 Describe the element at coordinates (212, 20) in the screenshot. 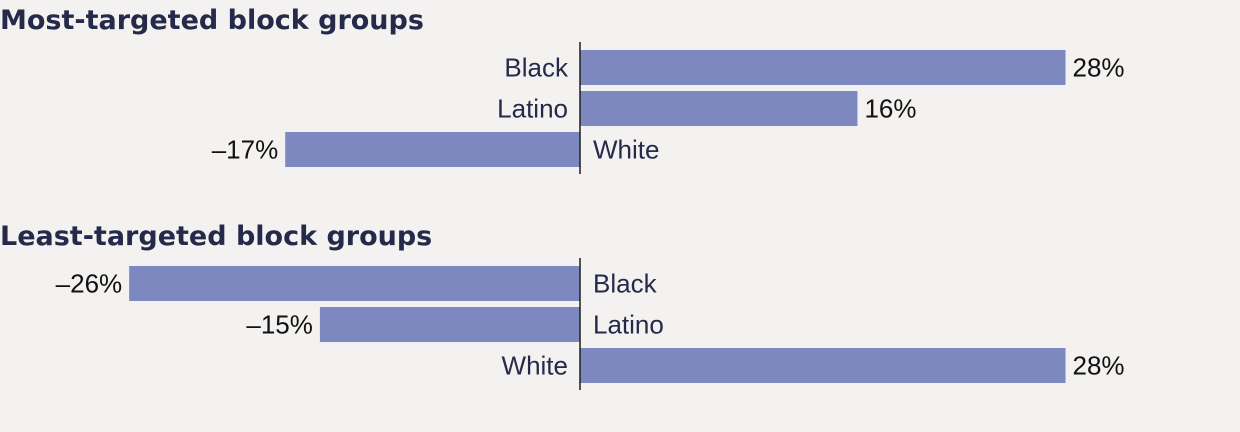

I see `most-targeted-title: Most-targeted block groups` at that location.